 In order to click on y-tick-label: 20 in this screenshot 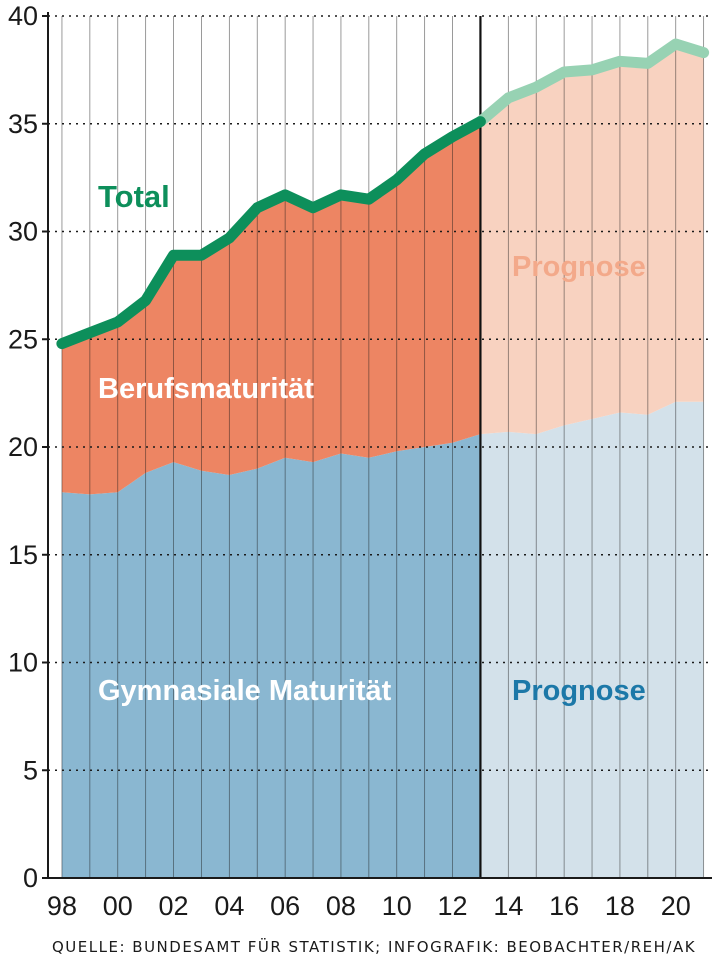, I will do `click(23, 447)`.